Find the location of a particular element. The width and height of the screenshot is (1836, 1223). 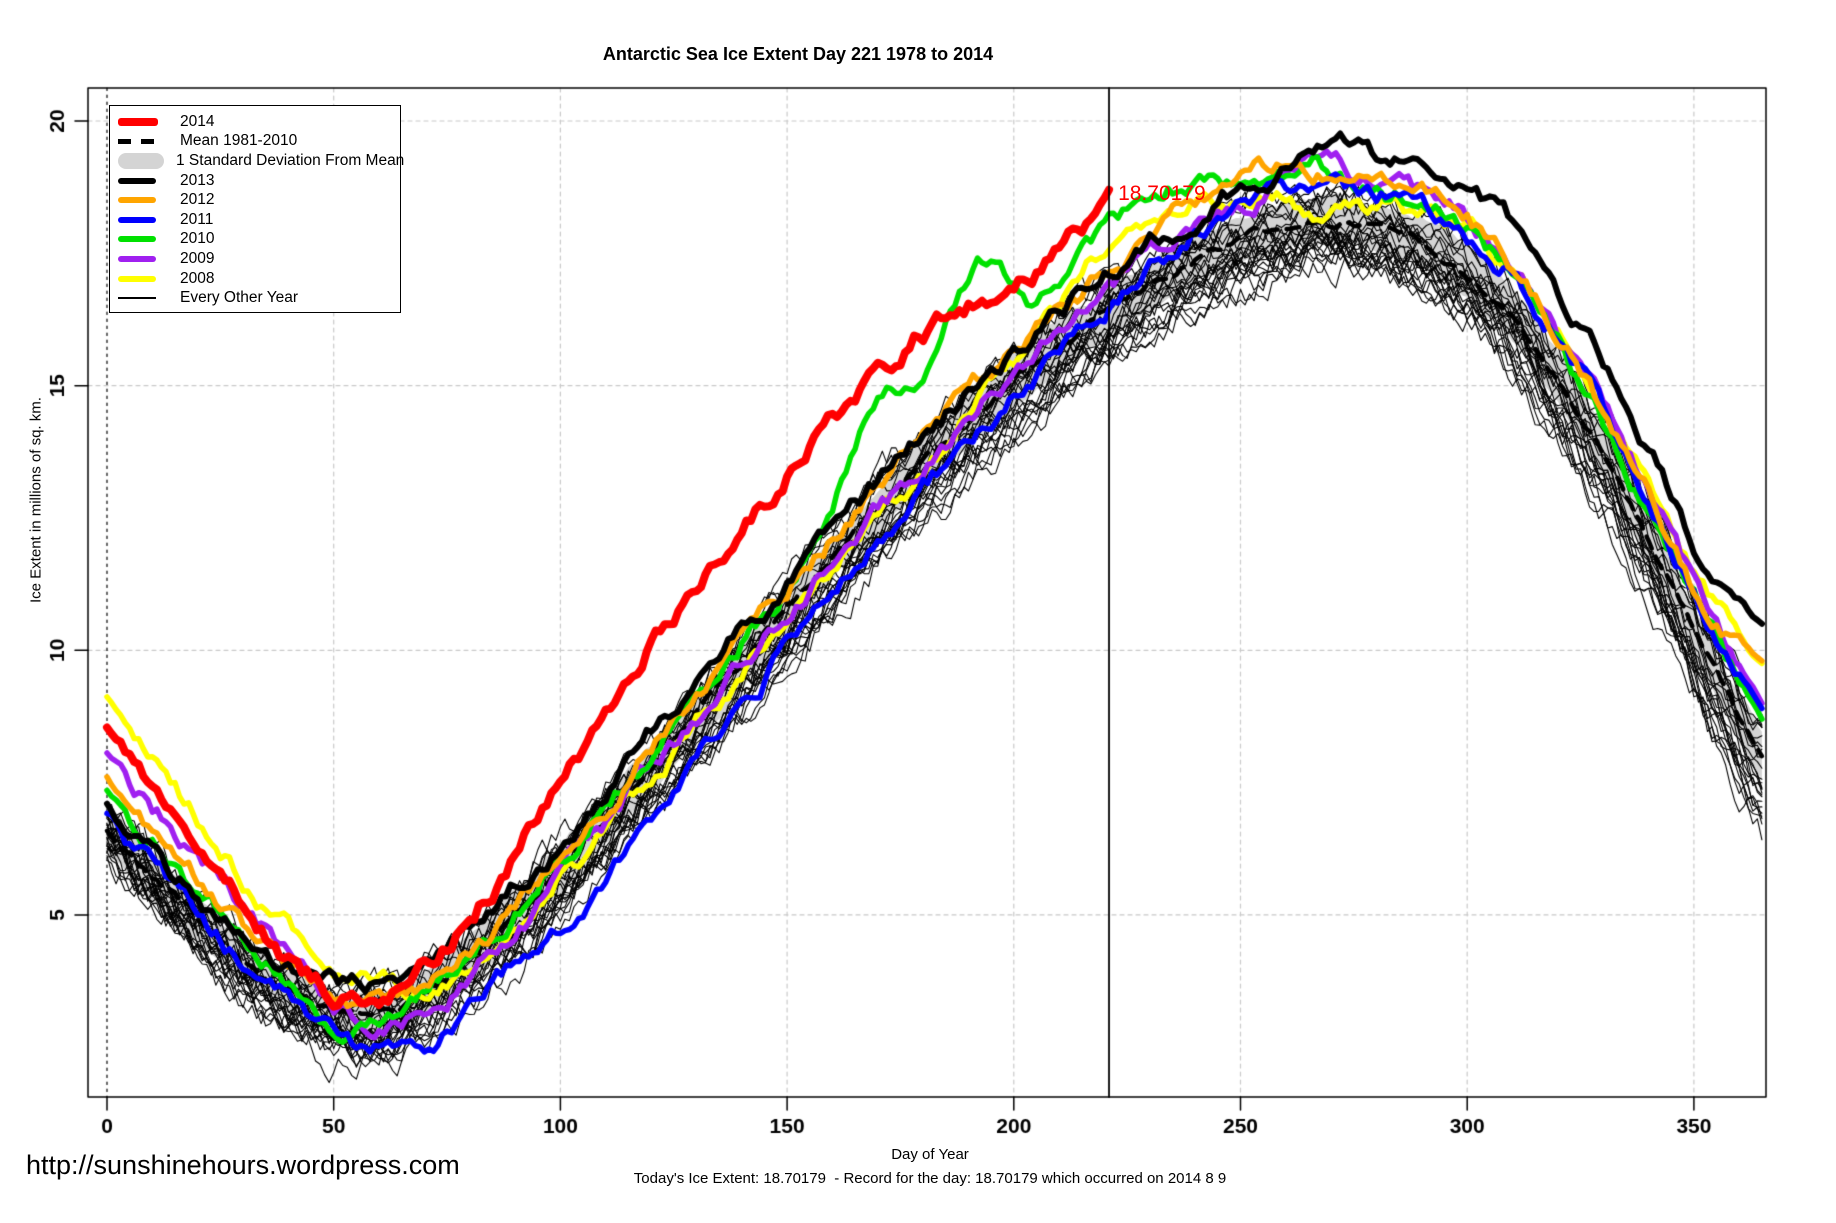

legend-label: 2013 is located at coordinates (197, 180).